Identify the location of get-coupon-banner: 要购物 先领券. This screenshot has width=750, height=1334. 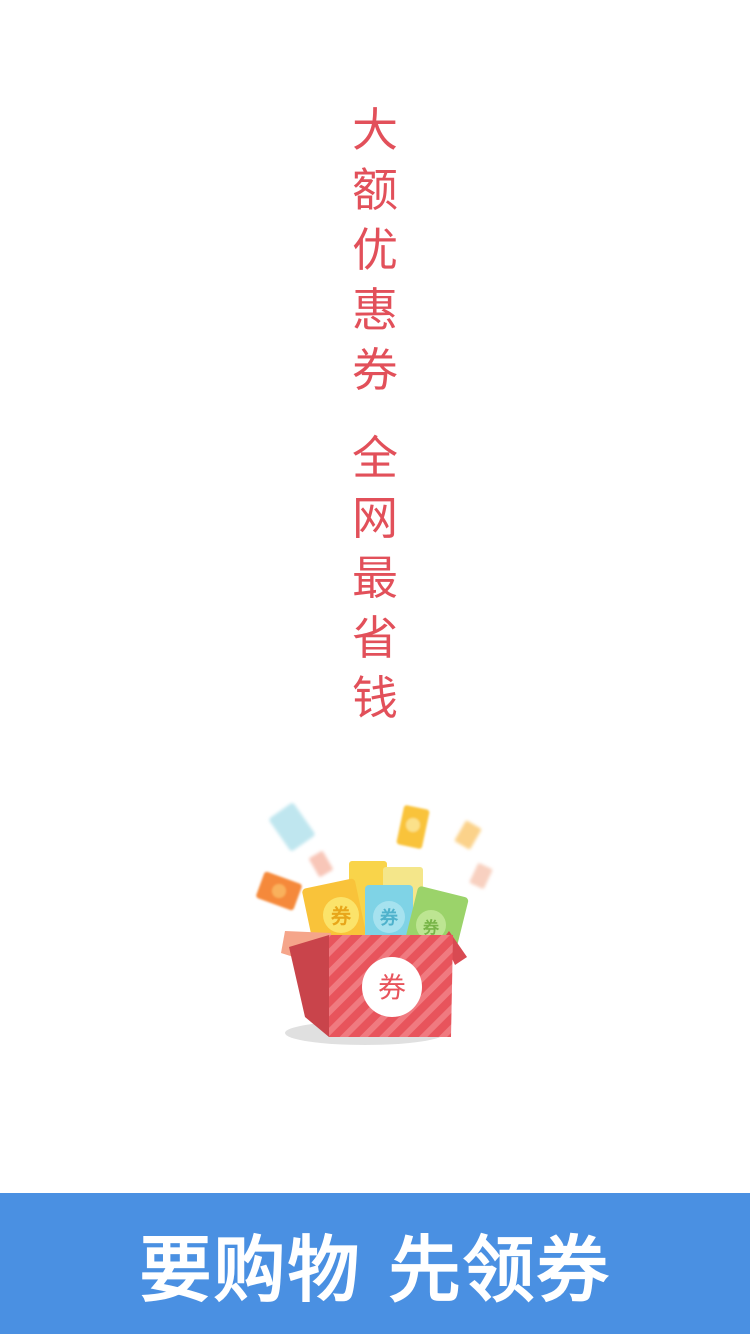
(375, 1263).